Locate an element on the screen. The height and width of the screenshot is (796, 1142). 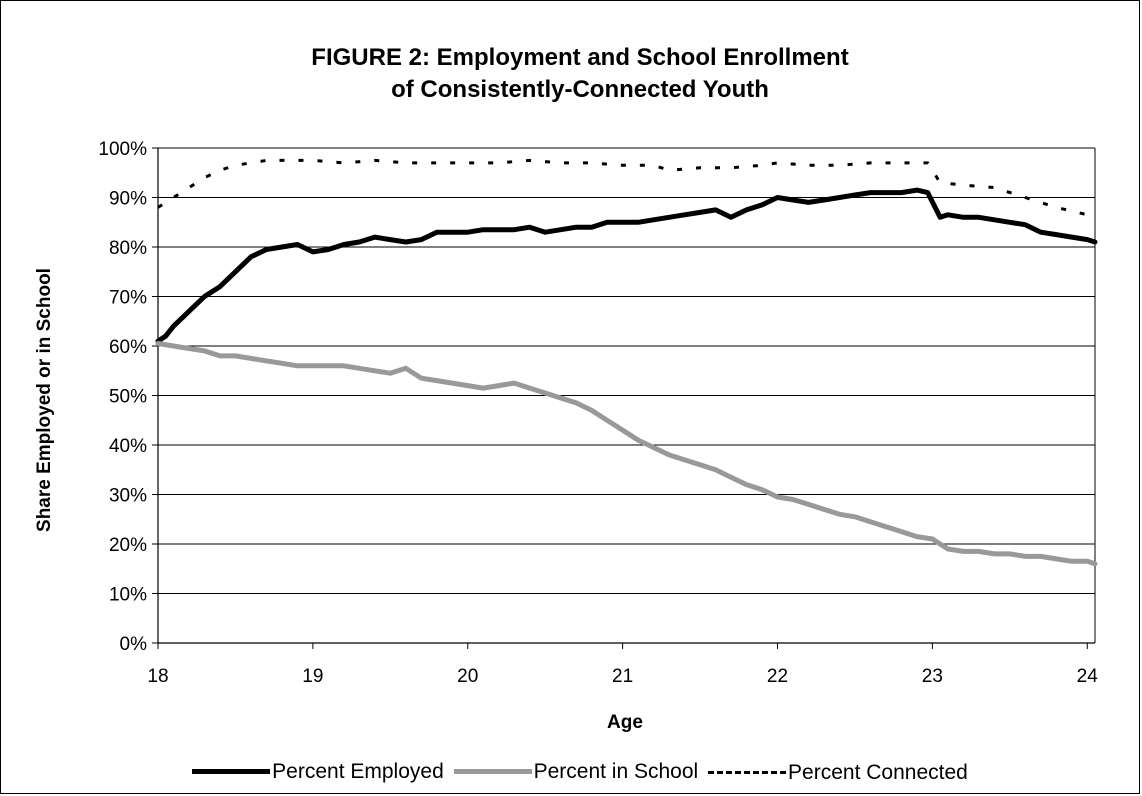
y-tick-label: 40% is located at coordinates (128, 446).